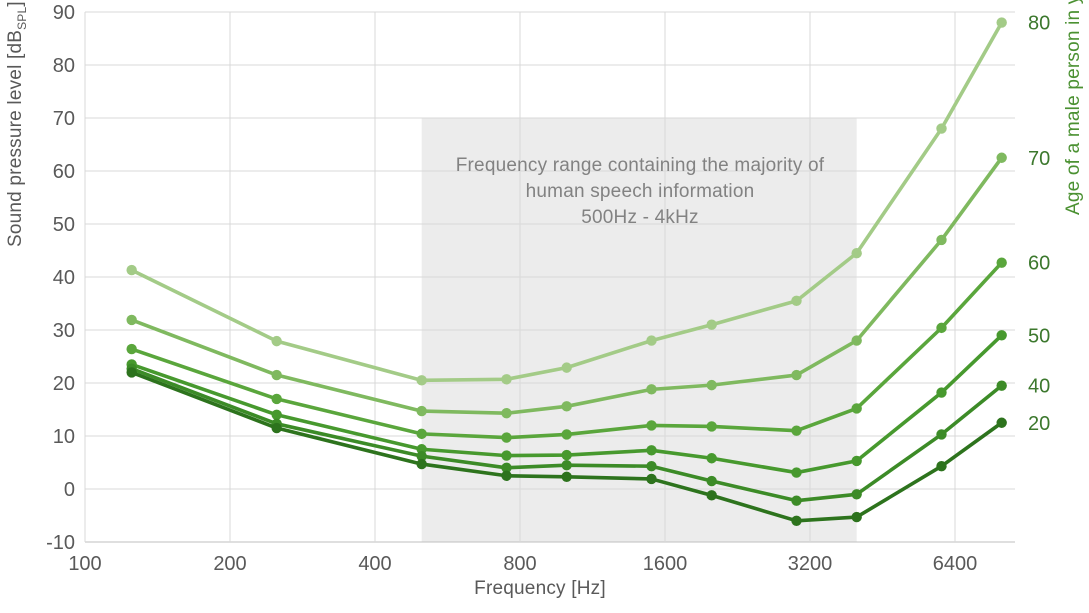 Image resolution: width=1089 pixels, height=613 pixels. Describe the element at coordinates (64, 437) in the screenshot. I see `y-tick-label: 10` at that location.